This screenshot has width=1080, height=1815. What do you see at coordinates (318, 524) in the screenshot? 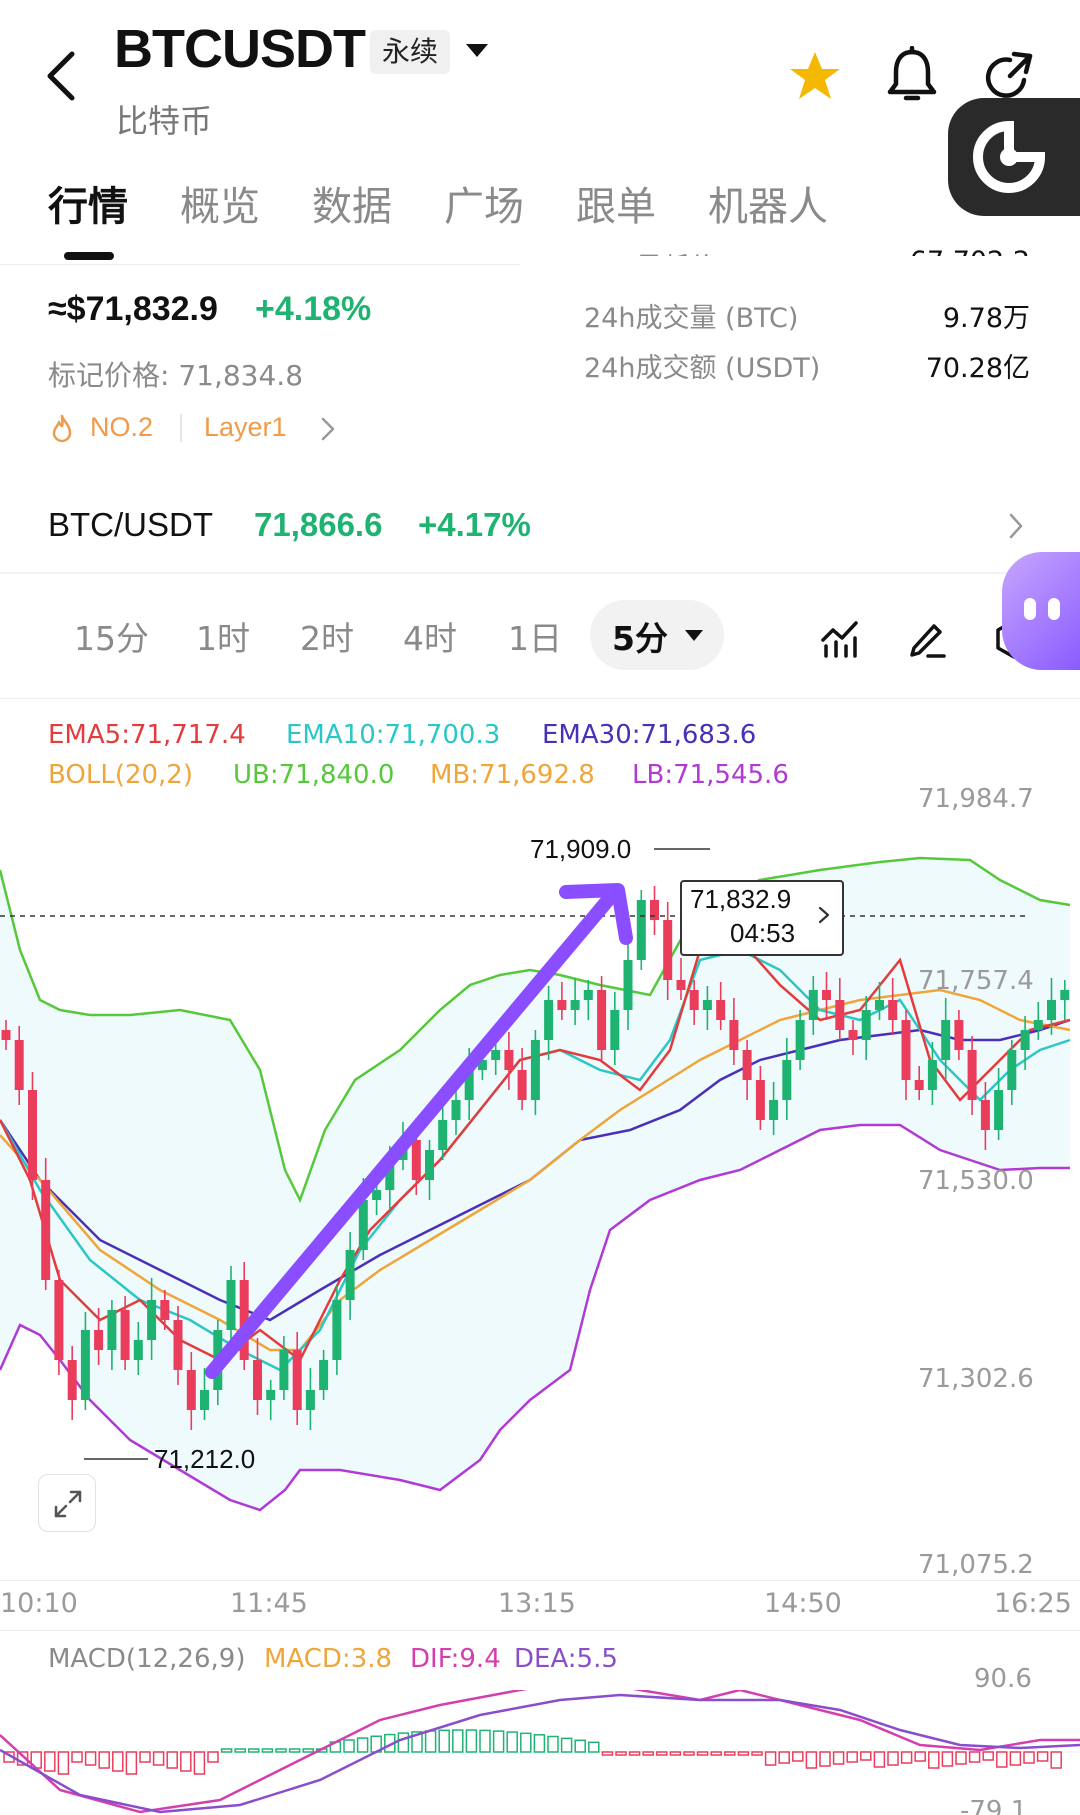
I see `spot-price: 71,866.6` at bounding box center [318, 524].